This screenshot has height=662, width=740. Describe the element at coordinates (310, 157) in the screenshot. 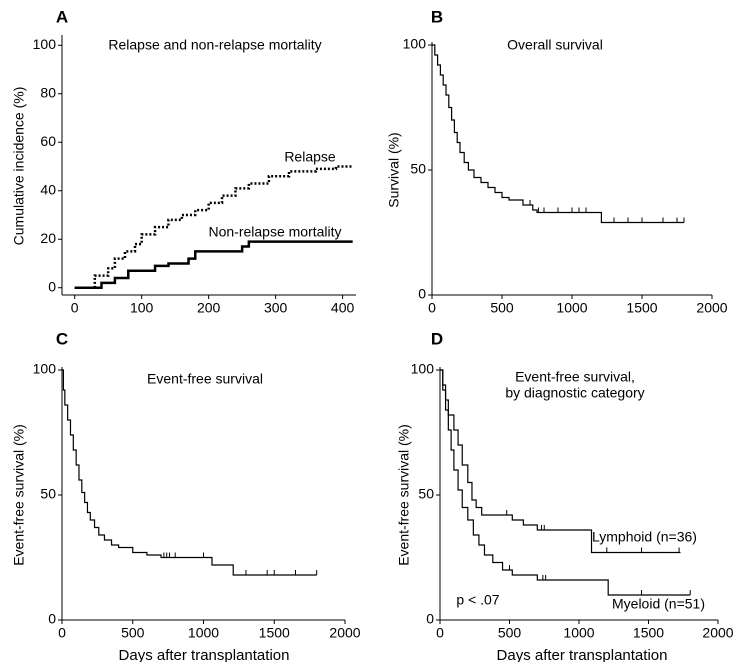

I see `series-label: Relapse` at that location.